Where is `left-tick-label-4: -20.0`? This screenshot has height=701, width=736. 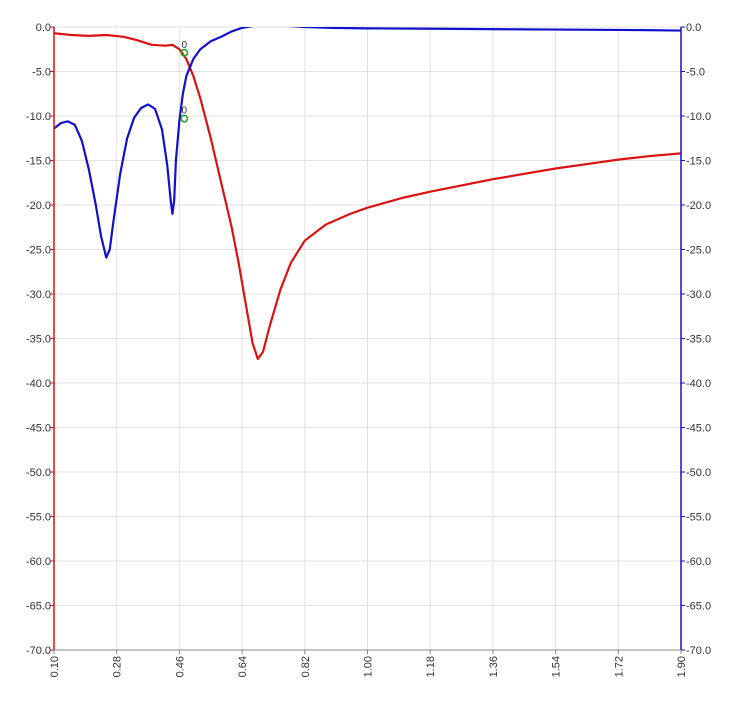
left-tick-label-4: -20.0 is located at coordinates (38, 206).